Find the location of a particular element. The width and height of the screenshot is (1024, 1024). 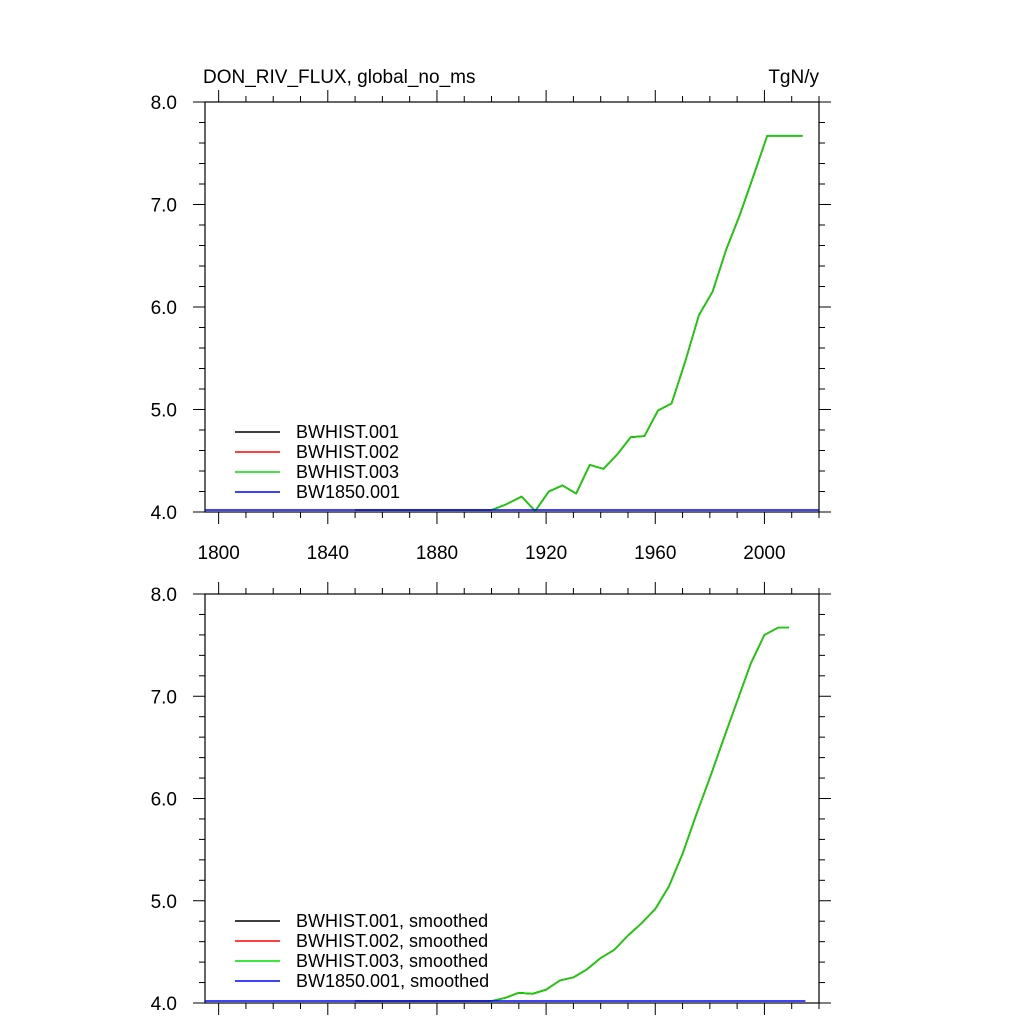

legend-label: BWHIST.001 is located at coordinates (347, 432).